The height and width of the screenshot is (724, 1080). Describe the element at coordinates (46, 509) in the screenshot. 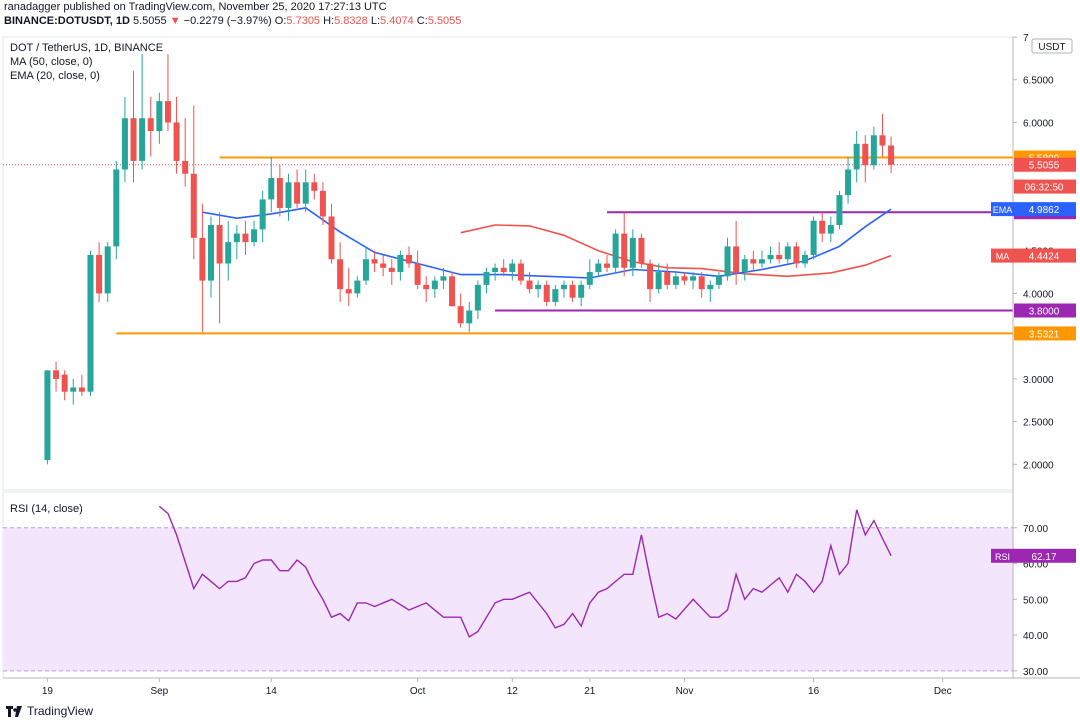

I see `rsi-legend: RSI (14, close)` at that location.